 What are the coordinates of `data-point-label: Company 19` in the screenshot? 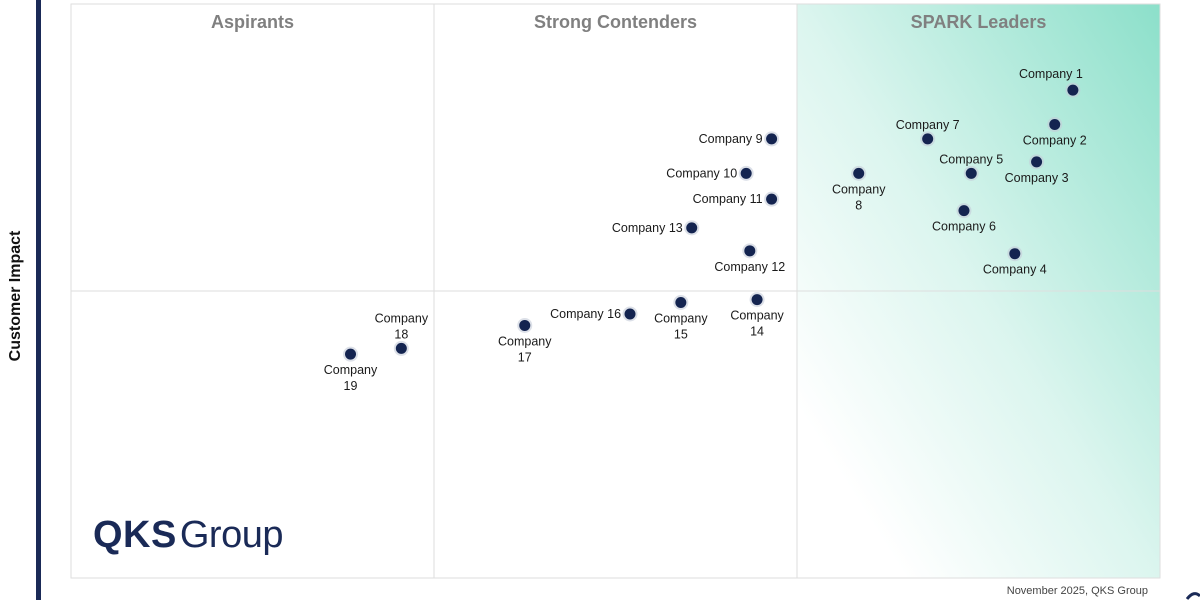 It's located at (351, 378).